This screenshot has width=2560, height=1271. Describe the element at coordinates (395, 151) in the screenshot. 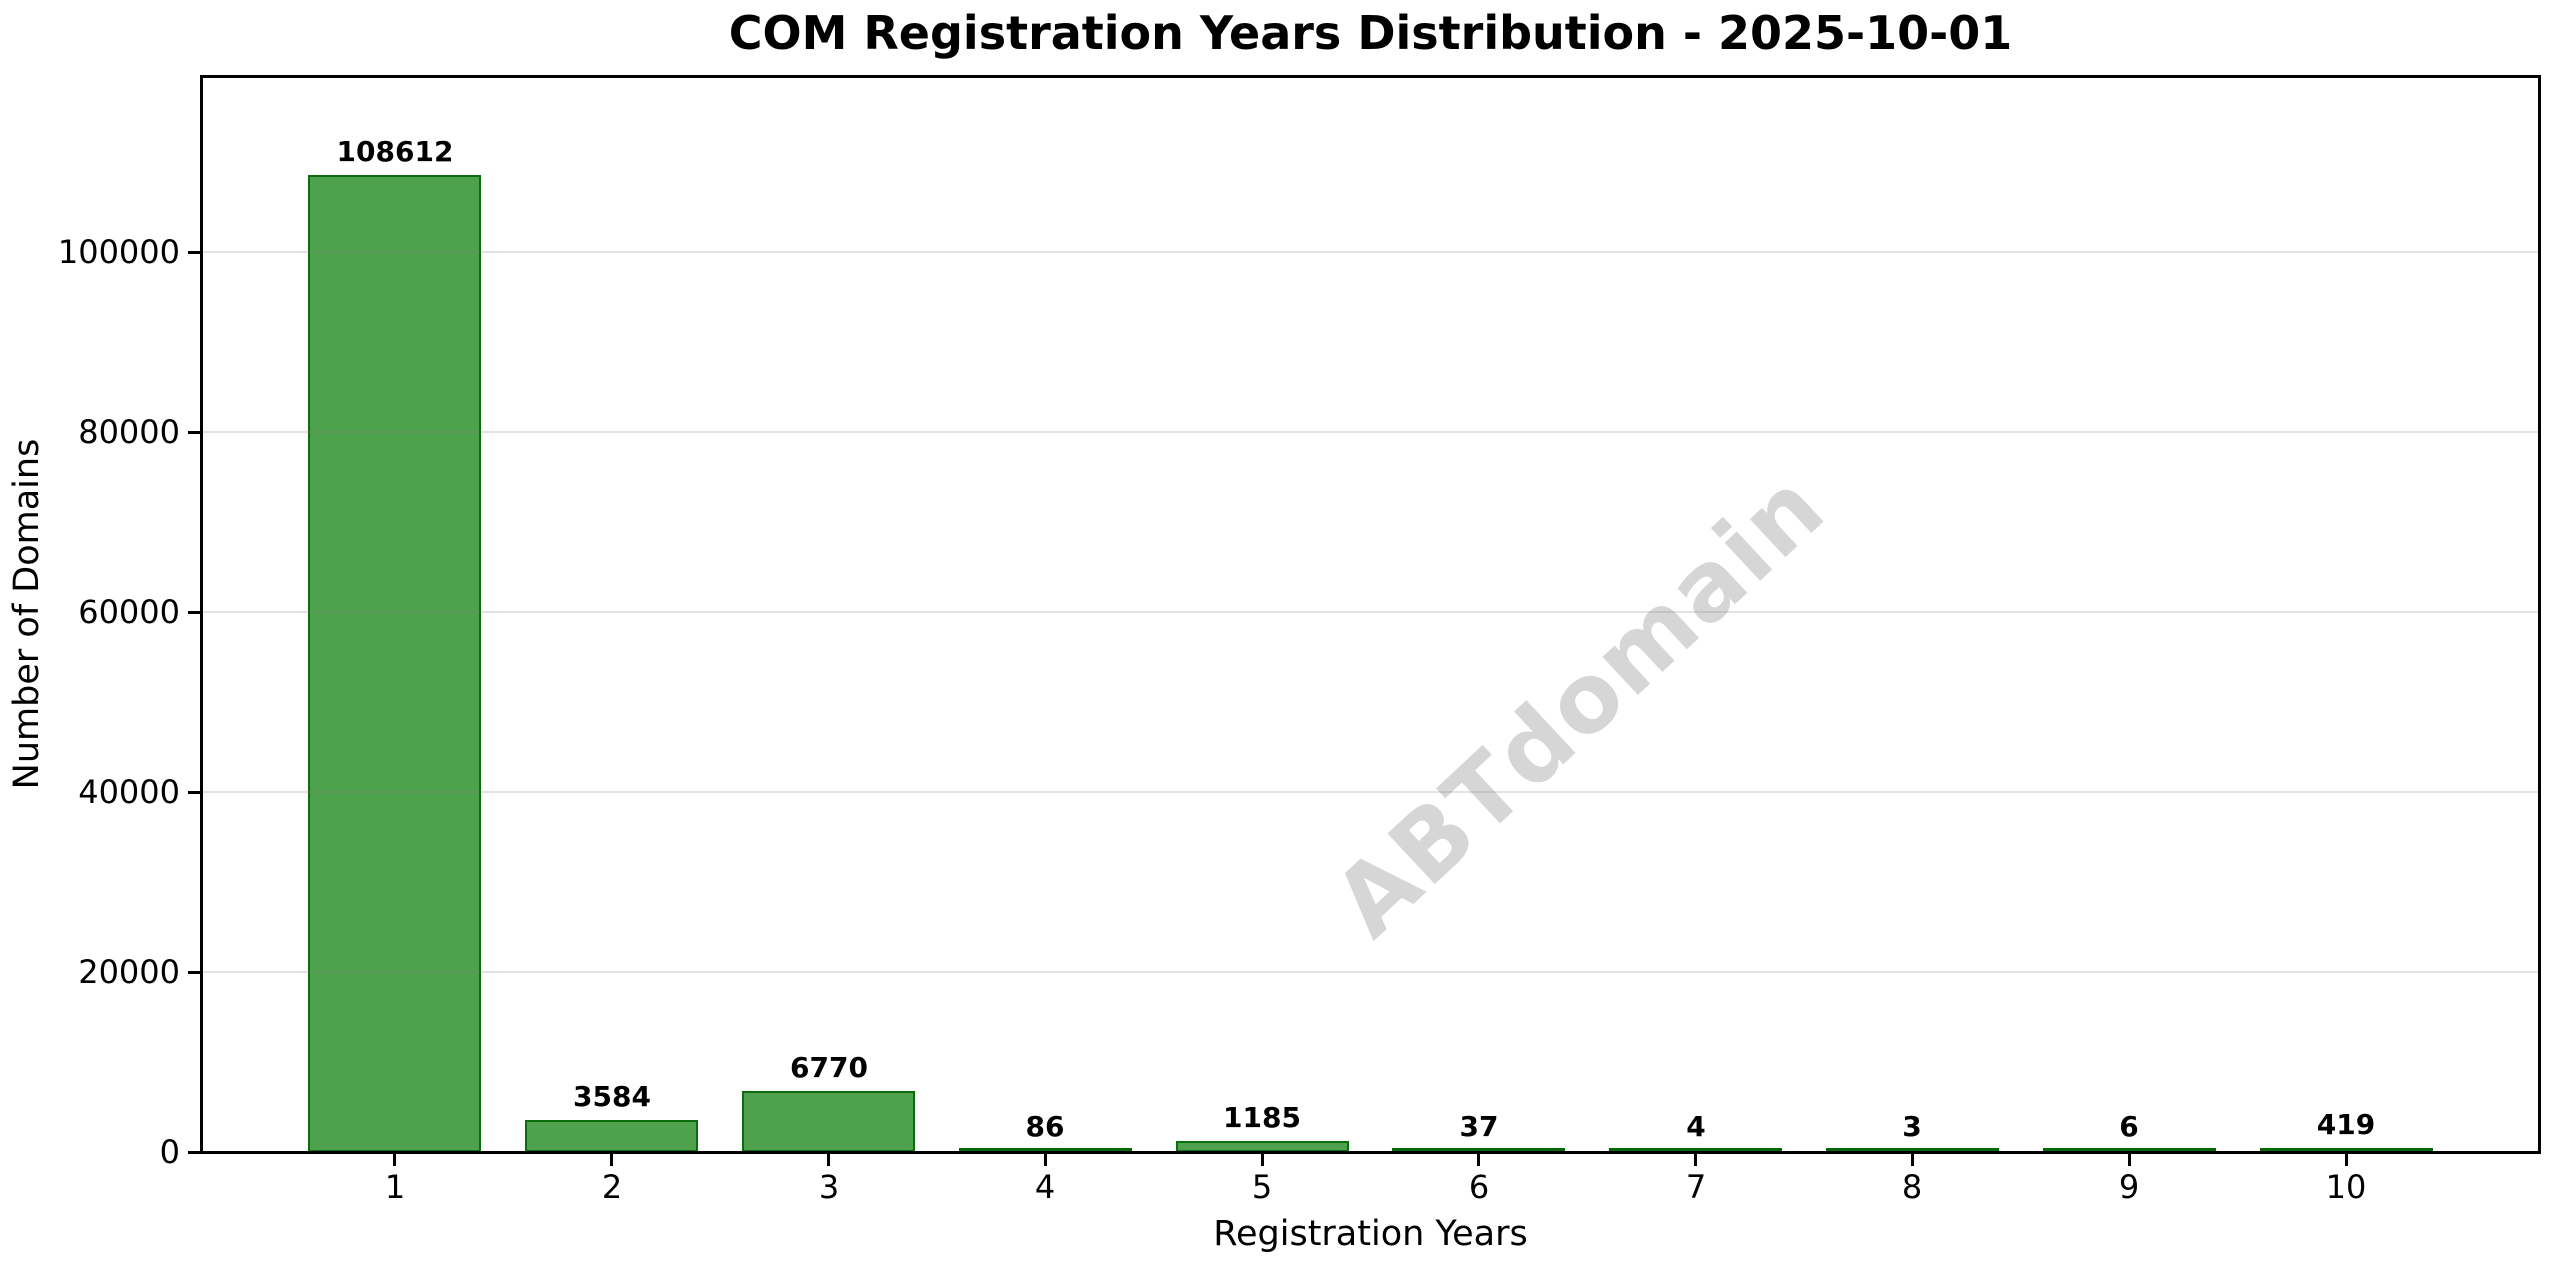

I see `bar-value-label: 108612` at that location.